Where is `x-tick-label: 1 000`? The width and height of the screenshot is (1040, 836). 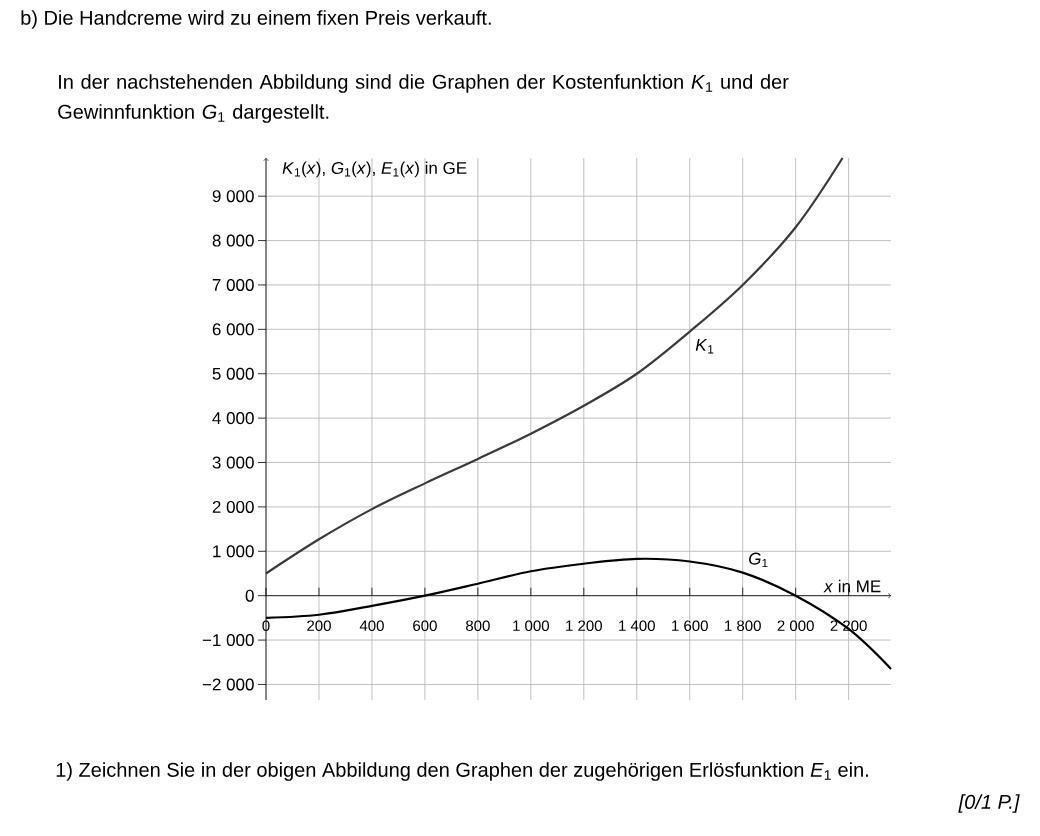
x-tick-label: 1 000 is located at coordinates (531, 625).